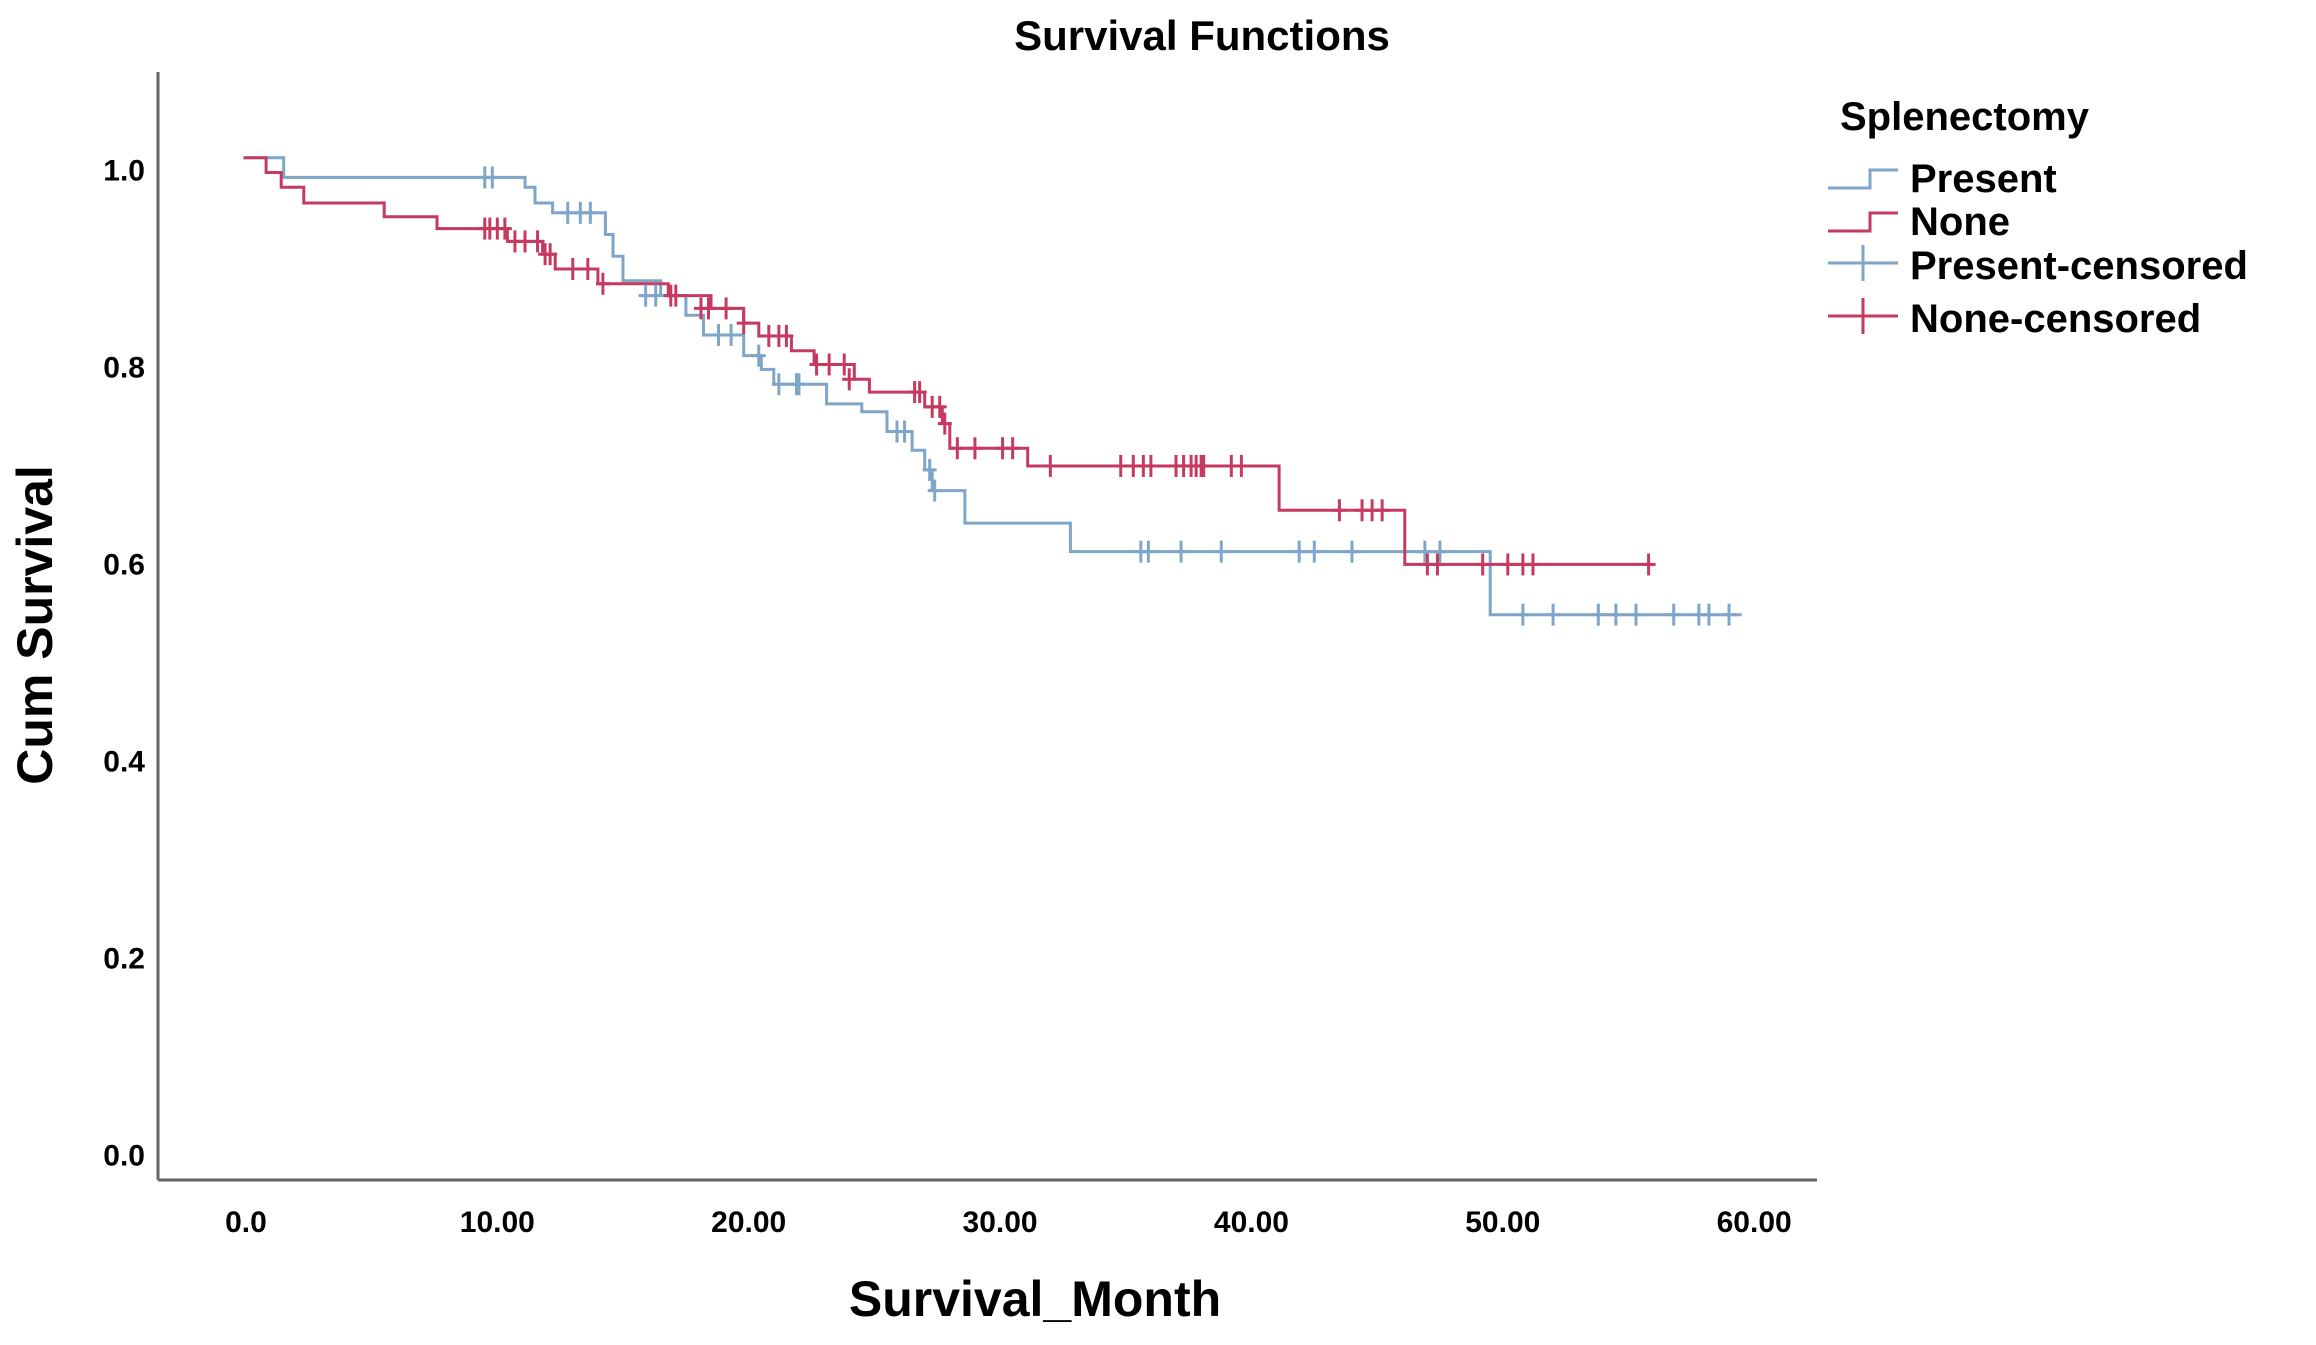  What do you see at coordinates (246, 1222) in the screenshot?
I see `x-tick-label: 0.0` at bounding box center [246, 1222].